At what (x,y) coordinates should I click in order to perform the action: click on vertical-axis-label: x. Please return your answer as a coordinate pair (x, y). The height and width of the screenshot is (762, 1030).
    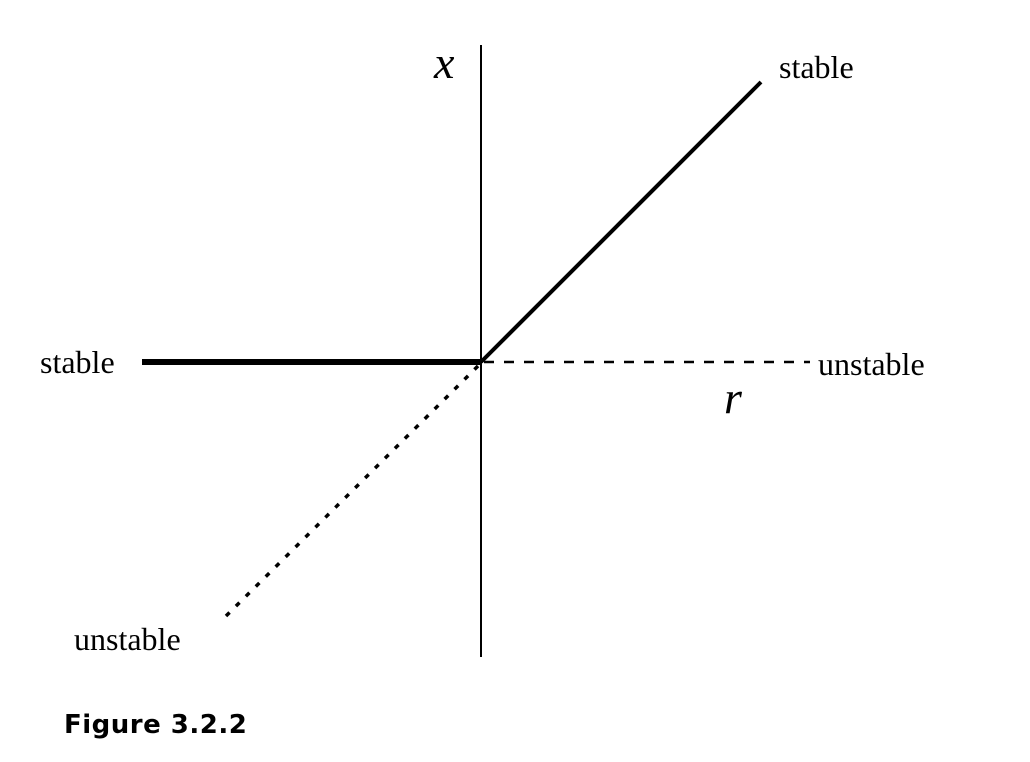
    Looking at the image, I should click on (444, 62).